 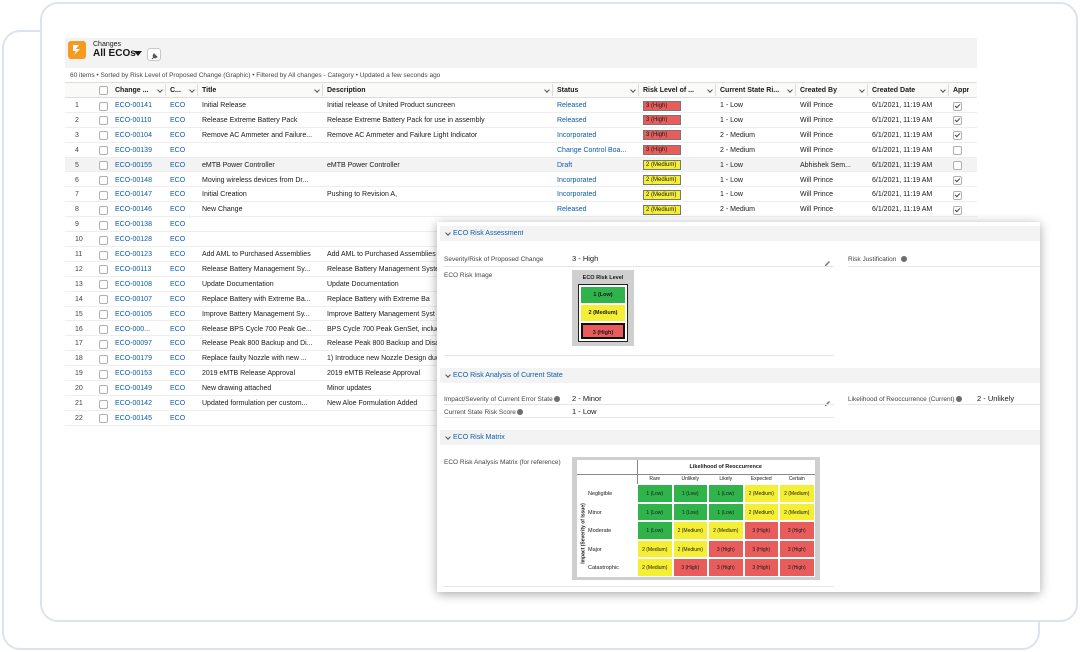 I want to click on change-cell: ECO-00145, so click(x=133, y=418).